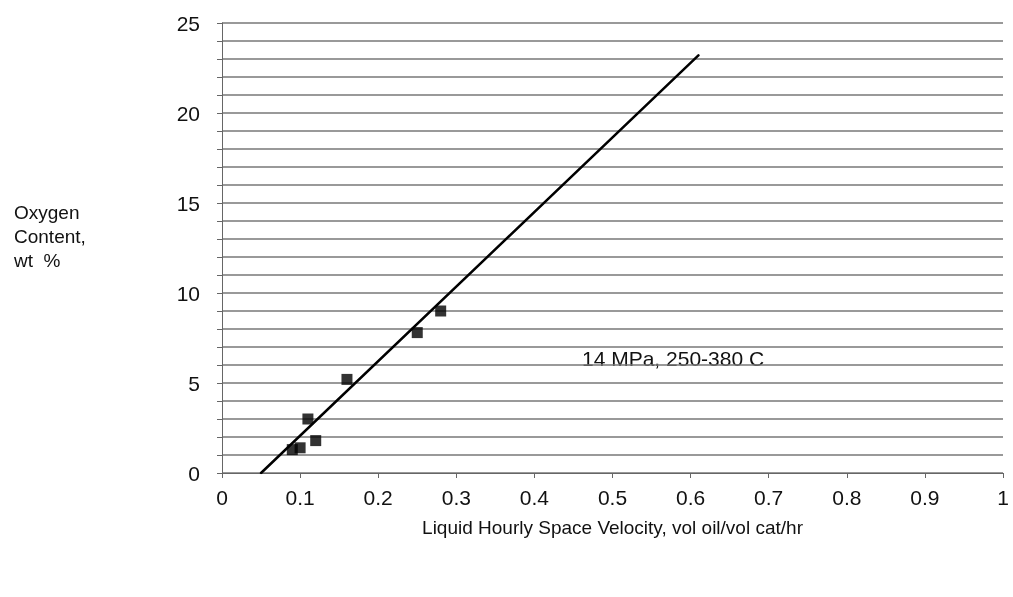 The width and height of the screenshot is (1013, 597). I want to click on x-tick-label: 0.3, so click(456, 497).